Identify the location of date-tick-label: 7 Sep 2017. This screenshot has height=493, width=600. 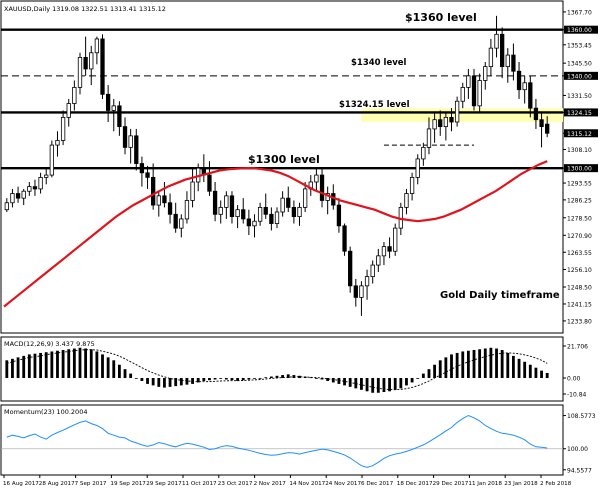
(91, 484).